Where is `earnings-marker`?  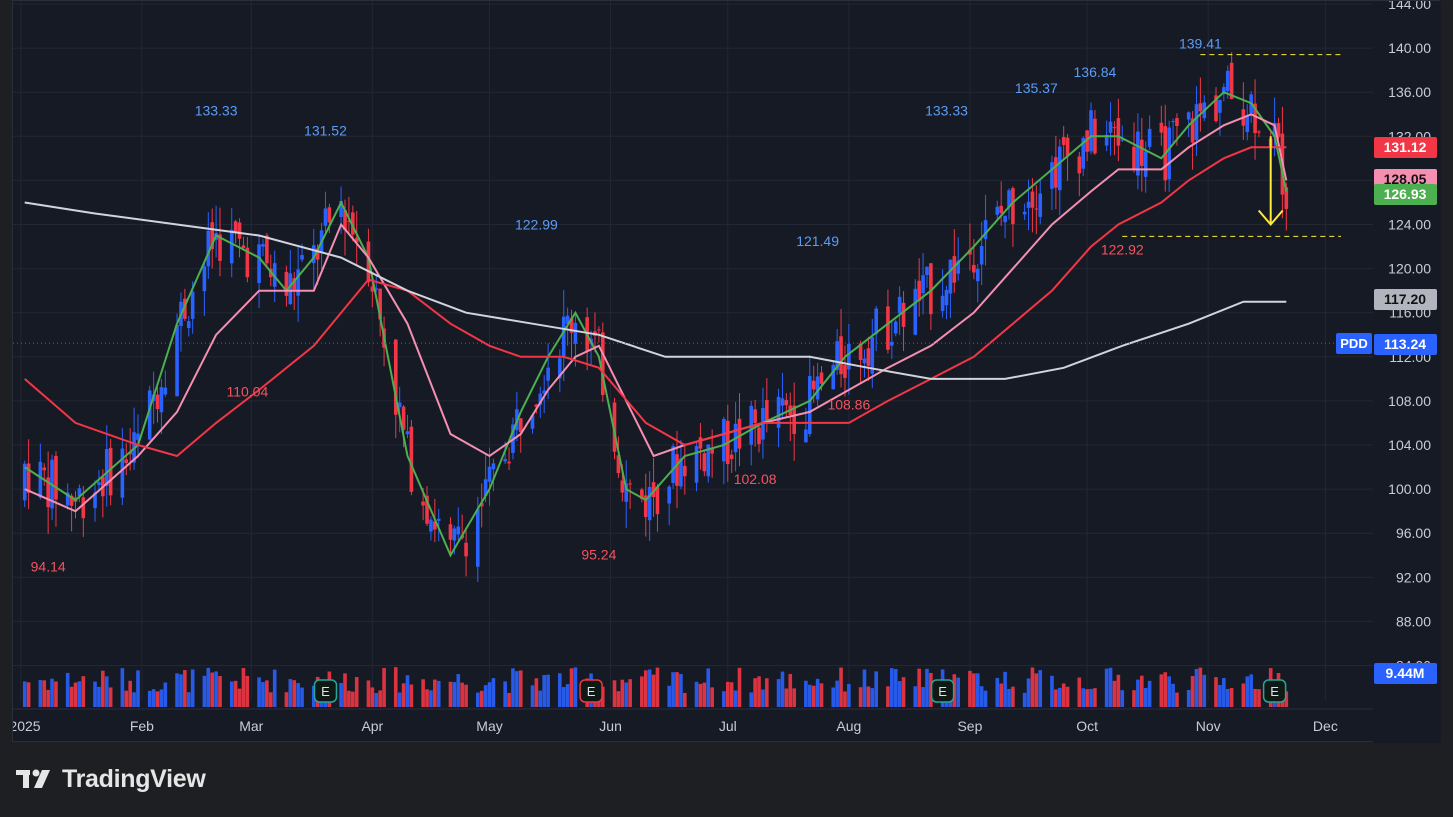 earnings-marker is located at coordinates (1274, 691).